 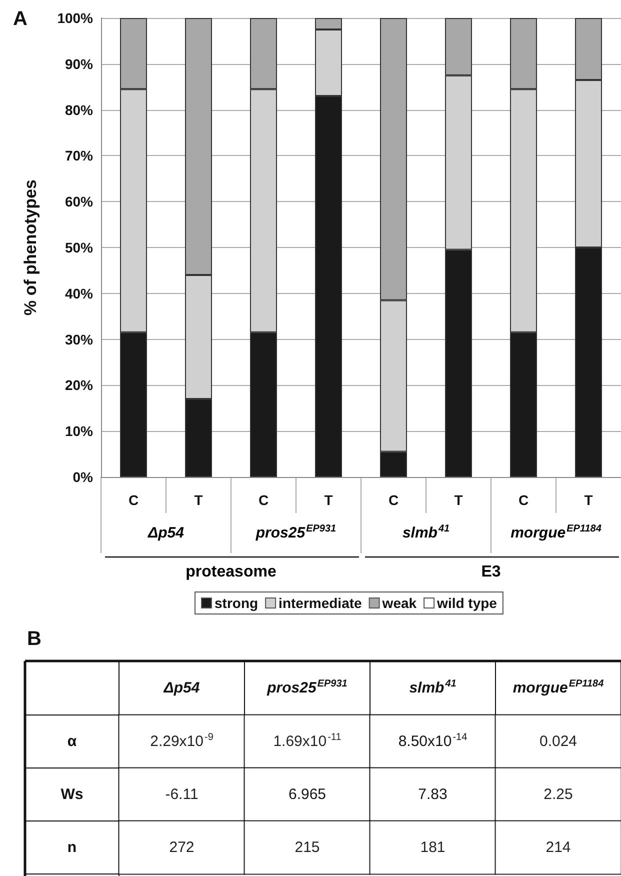 What do you see at coordinates (558, 794) in the screenshot?
I see `data-label: 2.25` at bounding box center [558, 794].